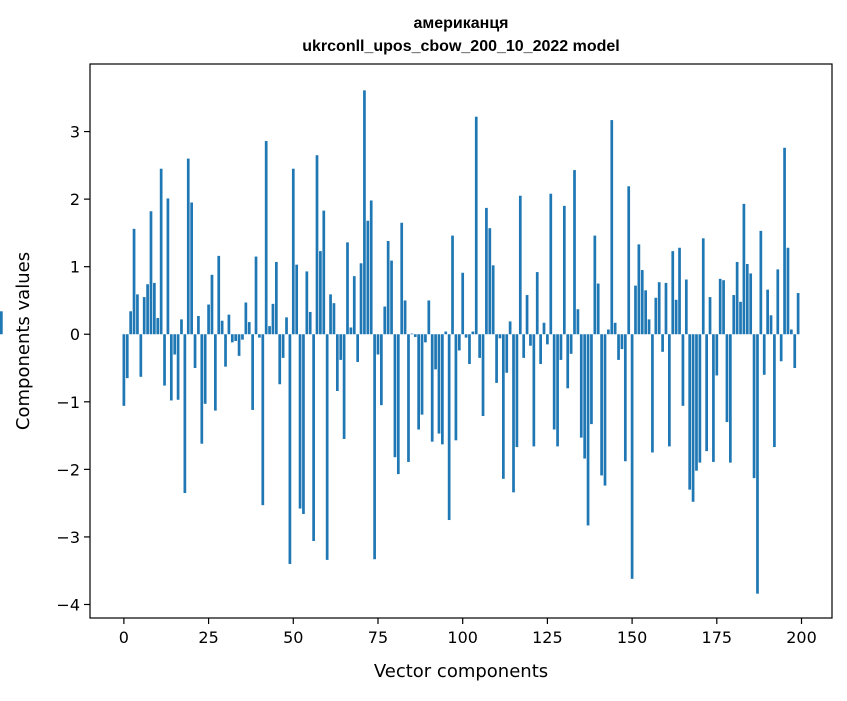 This screenshot has height=701, width=847. What do you see at coordinates (68, 537) in the screenshot?
I see `y-tick-label: −3` at bounding box center [68, 537].